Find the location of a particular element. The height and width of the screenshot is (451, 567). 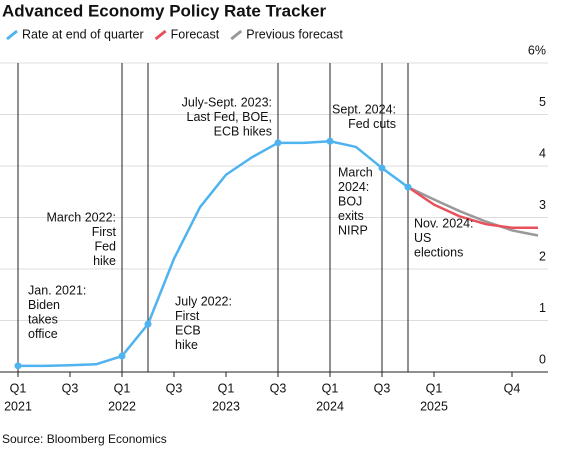

annotation: Sept. 2024: is located at coordinates (364, 109).